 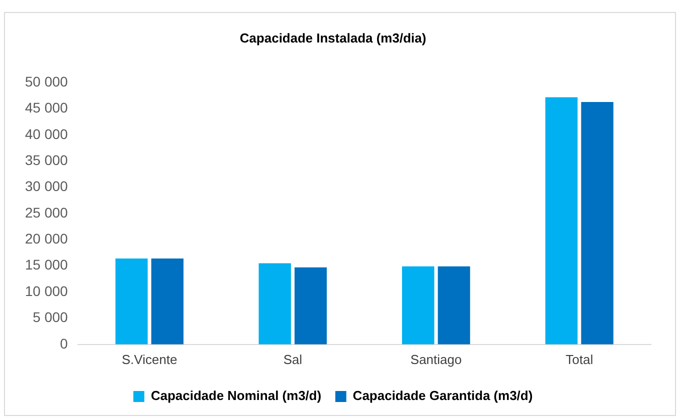 What do you see at coordinates (46, 290) in the screenshot?
I see `y-tick-label: 10 000` at bounding box center [46, 290].